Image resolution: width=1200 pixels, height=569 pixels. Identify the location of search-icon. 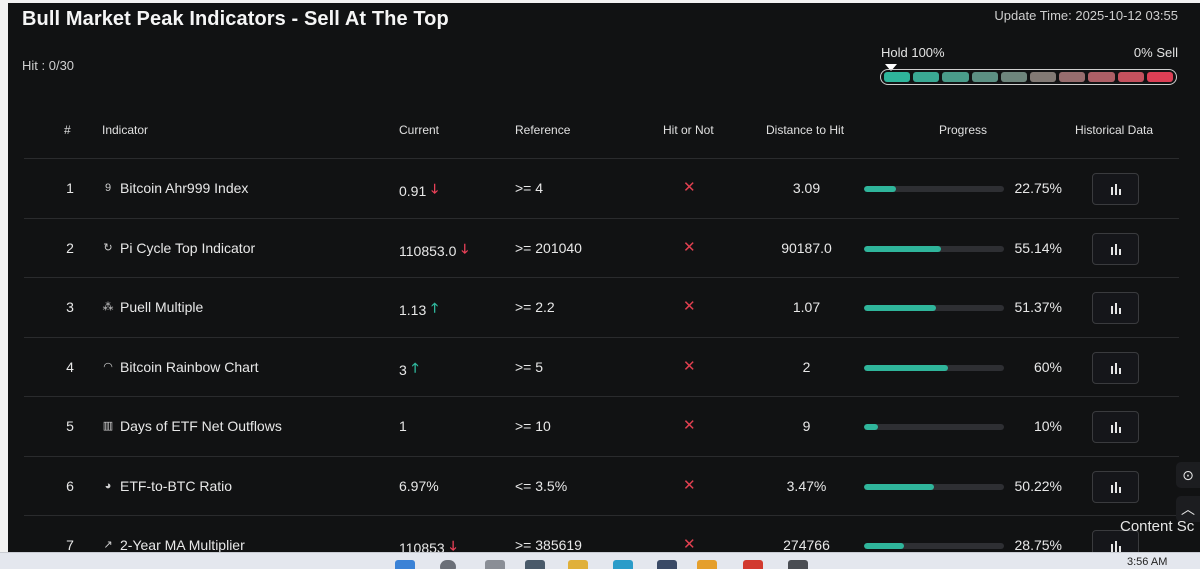
(448, 564).